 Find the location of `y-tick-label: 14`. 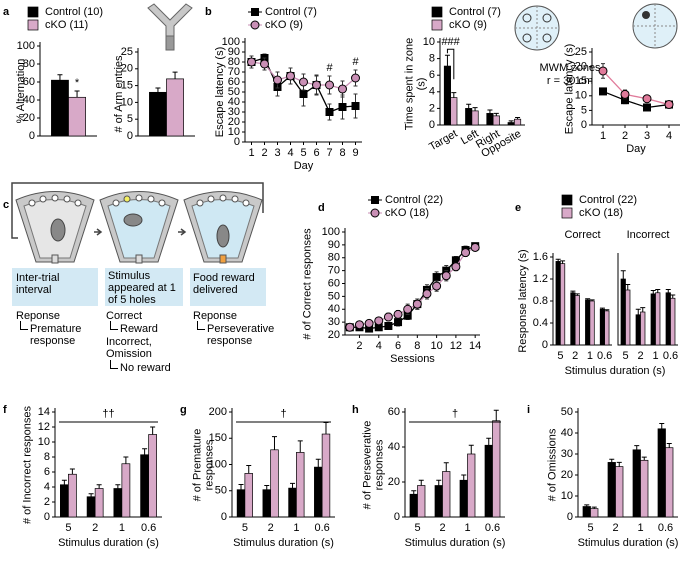

y-tick-label: 14 is located at coordinates (44, 412).